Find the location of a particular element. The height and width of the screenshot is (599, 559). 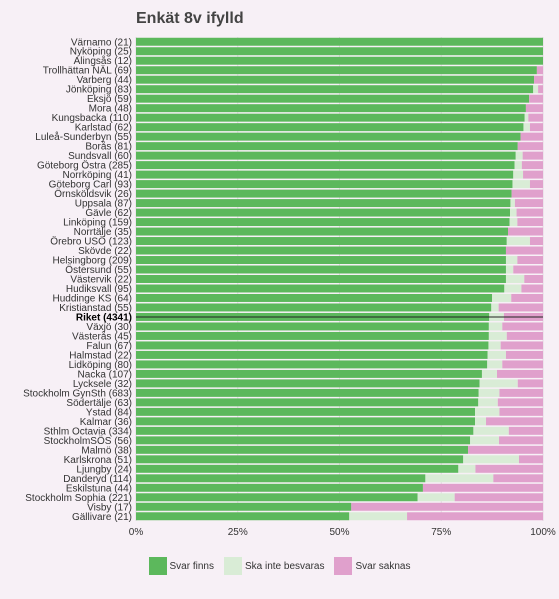

legend-item: Ska inte besvaras is located at coordinates (274, 566).